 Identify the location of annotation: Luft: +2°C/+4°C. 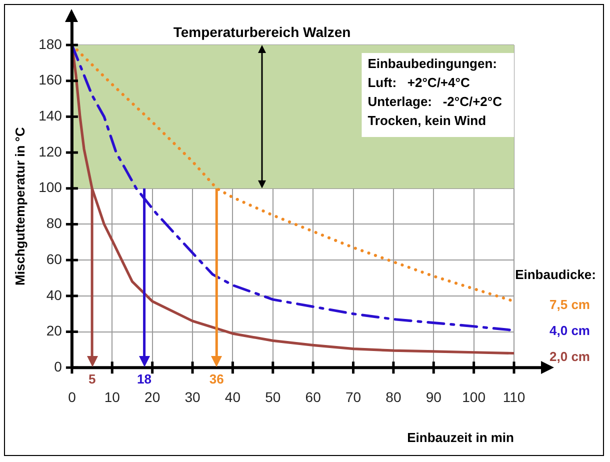
(419, 82).